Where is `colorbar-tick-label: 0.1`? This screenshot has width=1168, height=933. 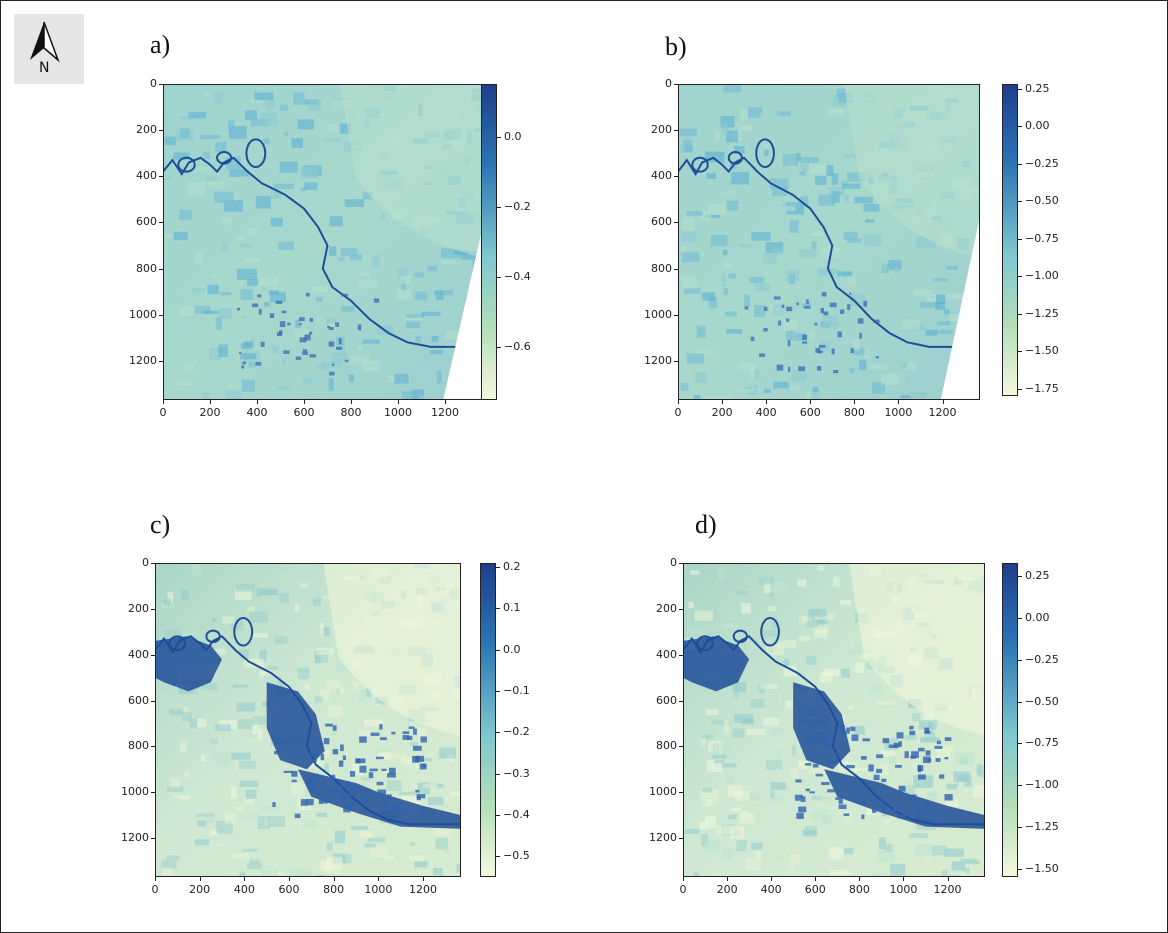 colorbar-tick-label: 0.1 is located at coordinates (512, 608).